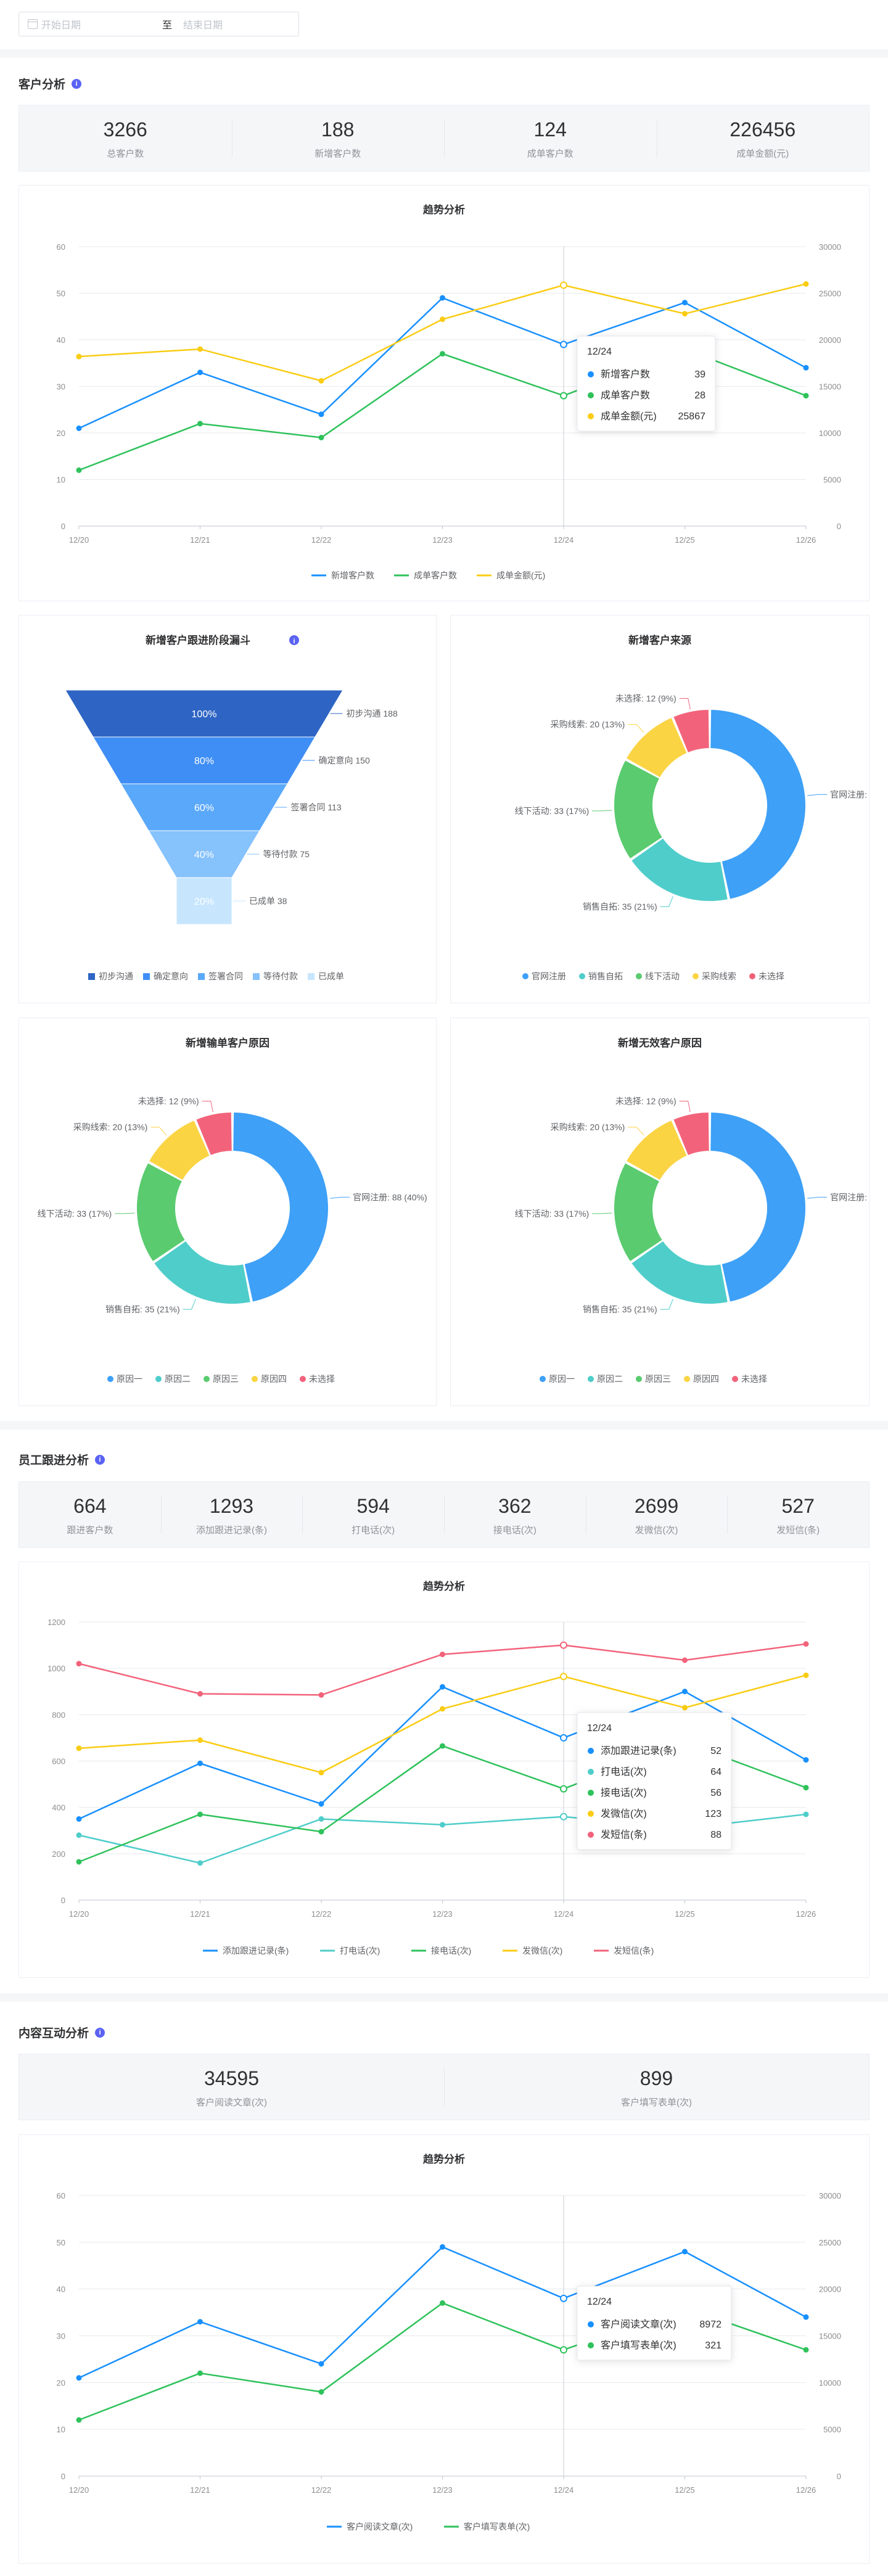 The width and height of the screenshot is (888, 2576). I want to click on y-tick-label: 0, so click(63, 526).